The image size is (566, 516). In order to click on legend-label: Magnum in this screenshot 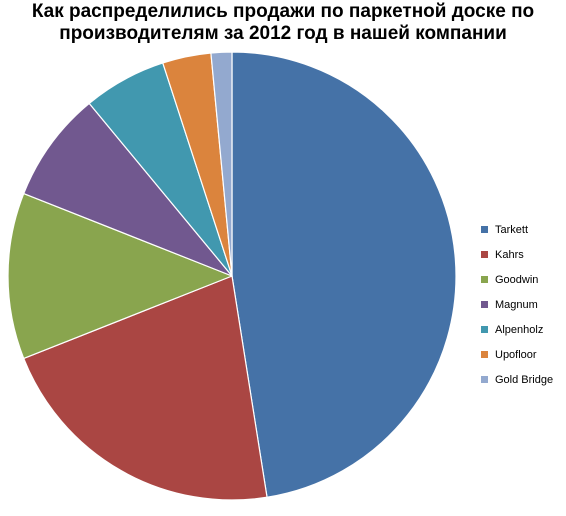, I will do `click(516, 304)`.